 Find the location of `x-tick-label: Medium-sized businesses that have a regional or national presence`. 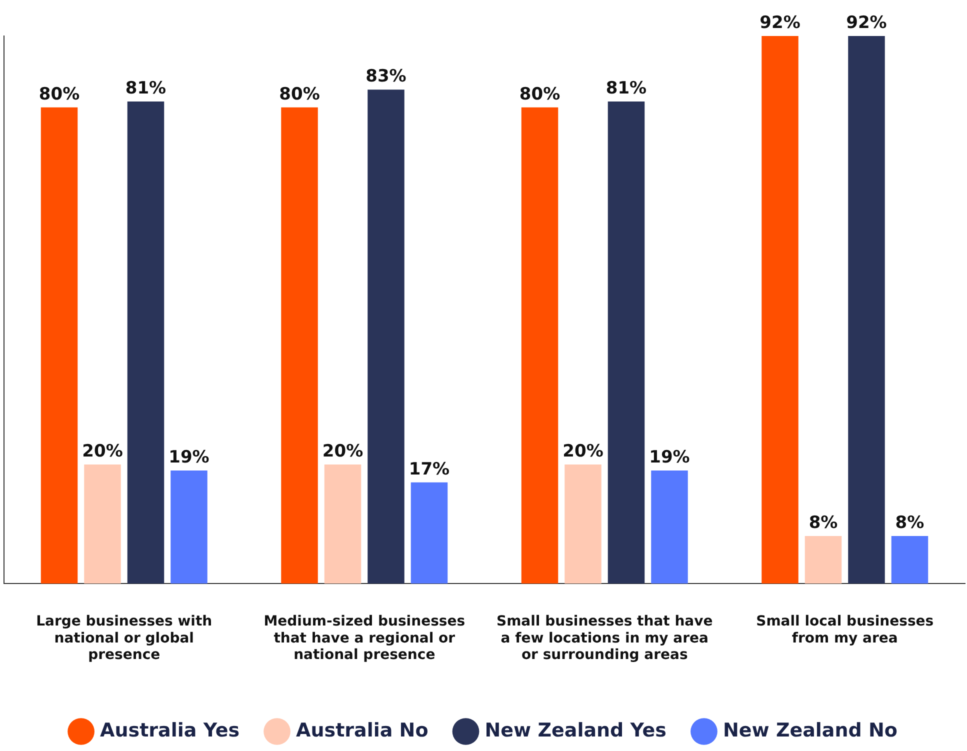

x-tick-label: Medium-sized businesses that have a regional or national presence is located at coordinates (365, 639).